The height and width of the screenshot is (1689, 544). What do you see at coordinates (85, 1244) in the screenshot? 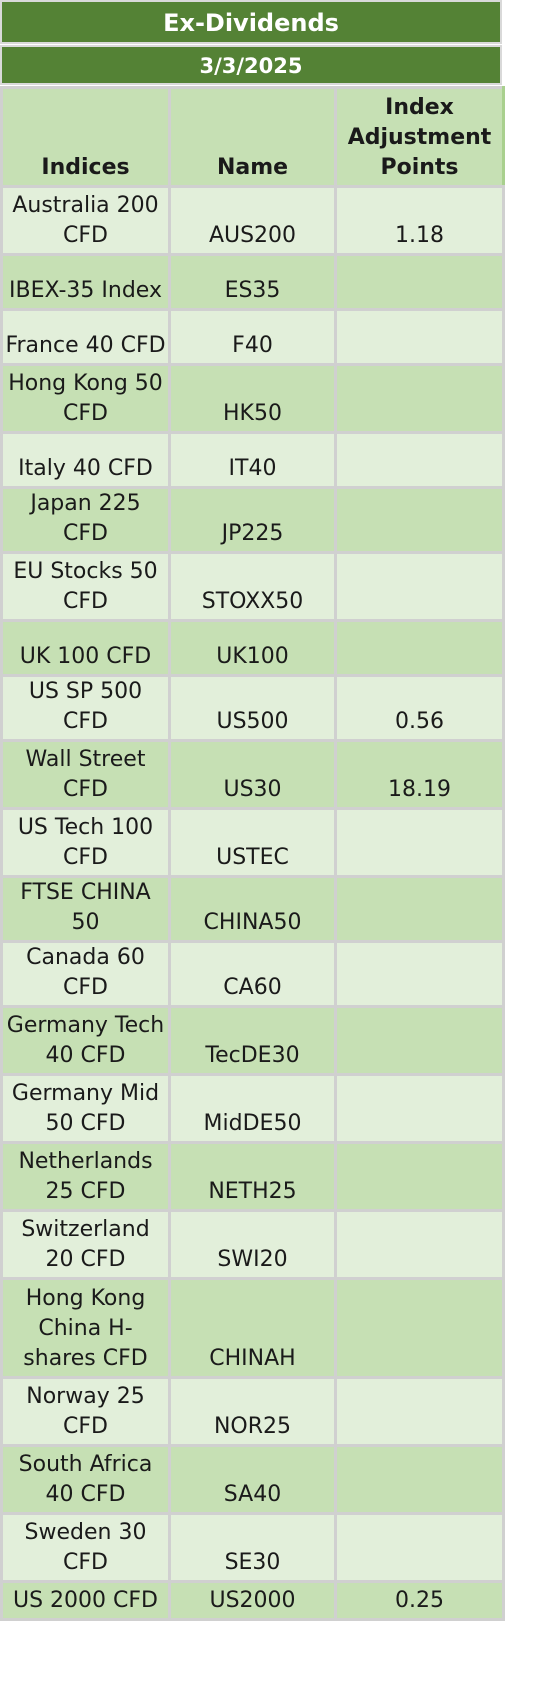
I see `cell-index: Switzerland 20 CFD` at bounding box center [85, 1244].